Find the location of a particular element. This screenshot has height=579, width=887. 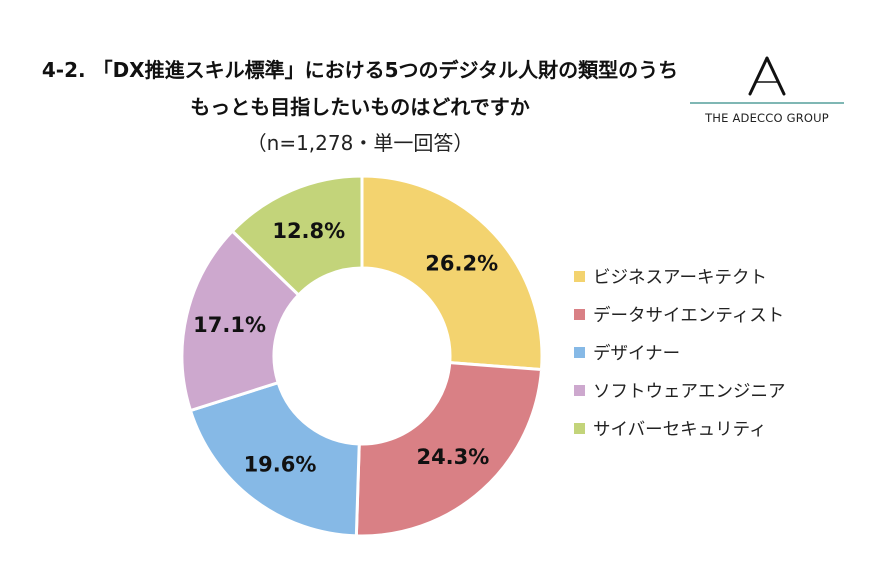

legend-item: ビジネスアーキテクト is located at coordinates (680, 277).